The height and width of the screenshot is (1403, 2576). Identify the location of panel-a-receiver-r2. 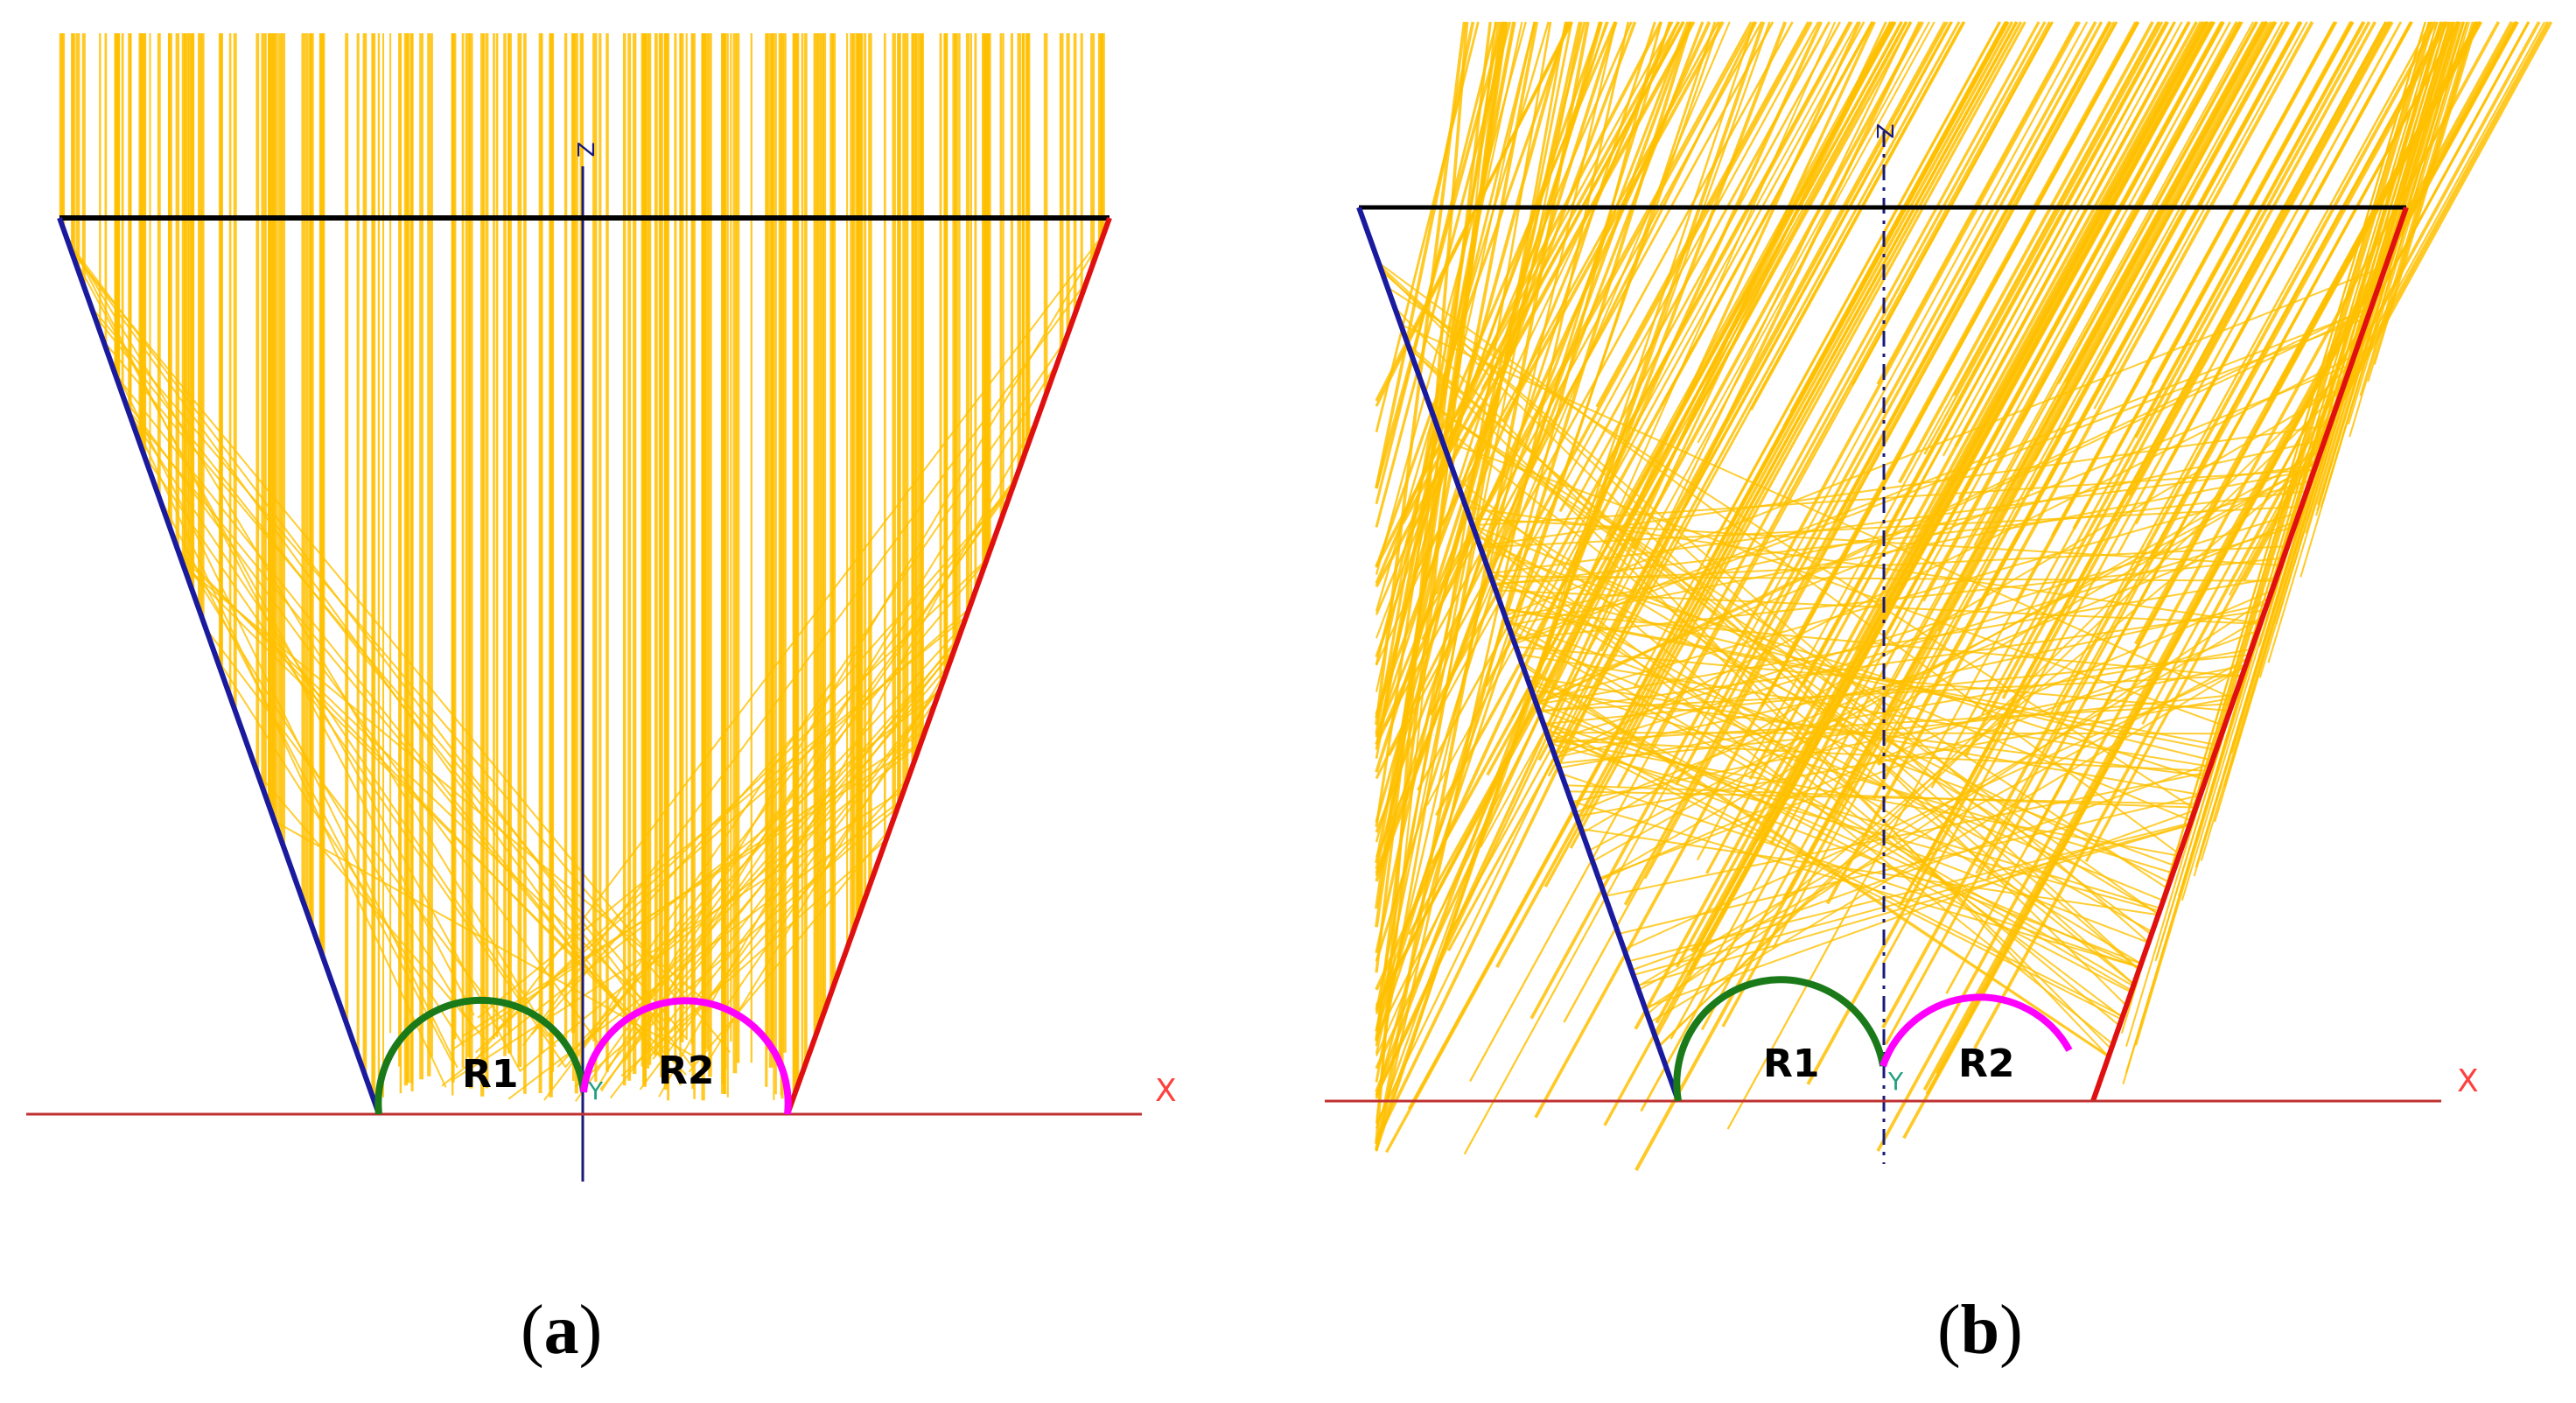
(686, 1056).